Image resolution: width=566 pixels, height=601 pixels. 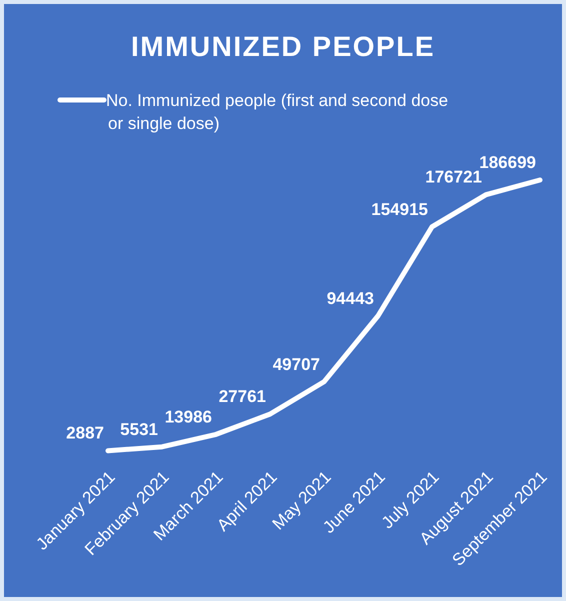 I want to click on data-label: 94443, so click(x=350, y=298).